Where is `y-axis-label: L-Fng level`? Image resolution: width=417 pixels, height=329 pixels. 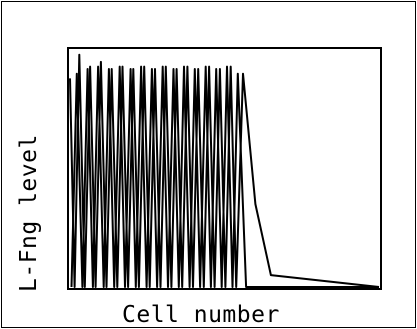
y-axis-label: L-Fng level is located at coordinates (29, 213).